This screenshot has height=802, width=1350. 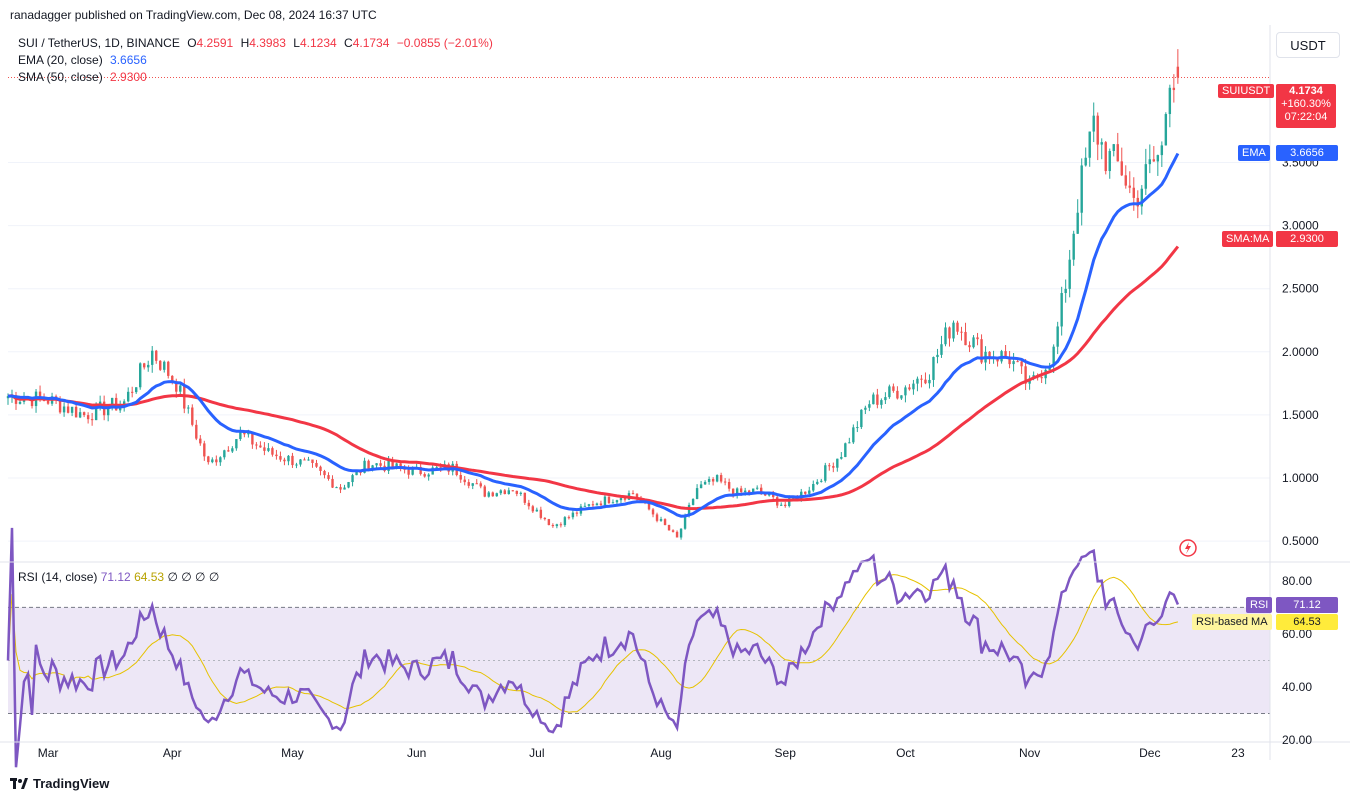 I want to click on price-tick-label: 1.5000, so click(x=1300, y=415).